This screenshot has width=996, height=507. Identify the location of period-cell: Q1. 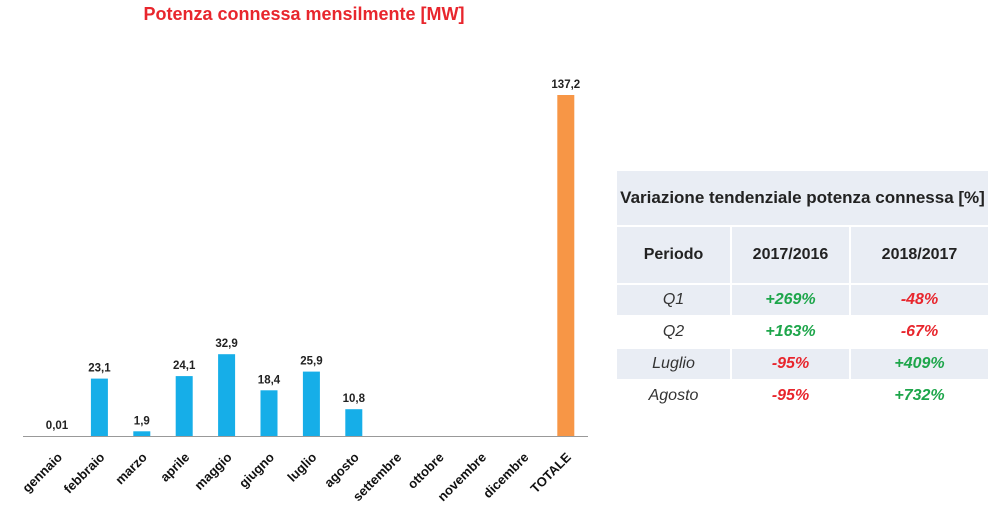
(673, 300).